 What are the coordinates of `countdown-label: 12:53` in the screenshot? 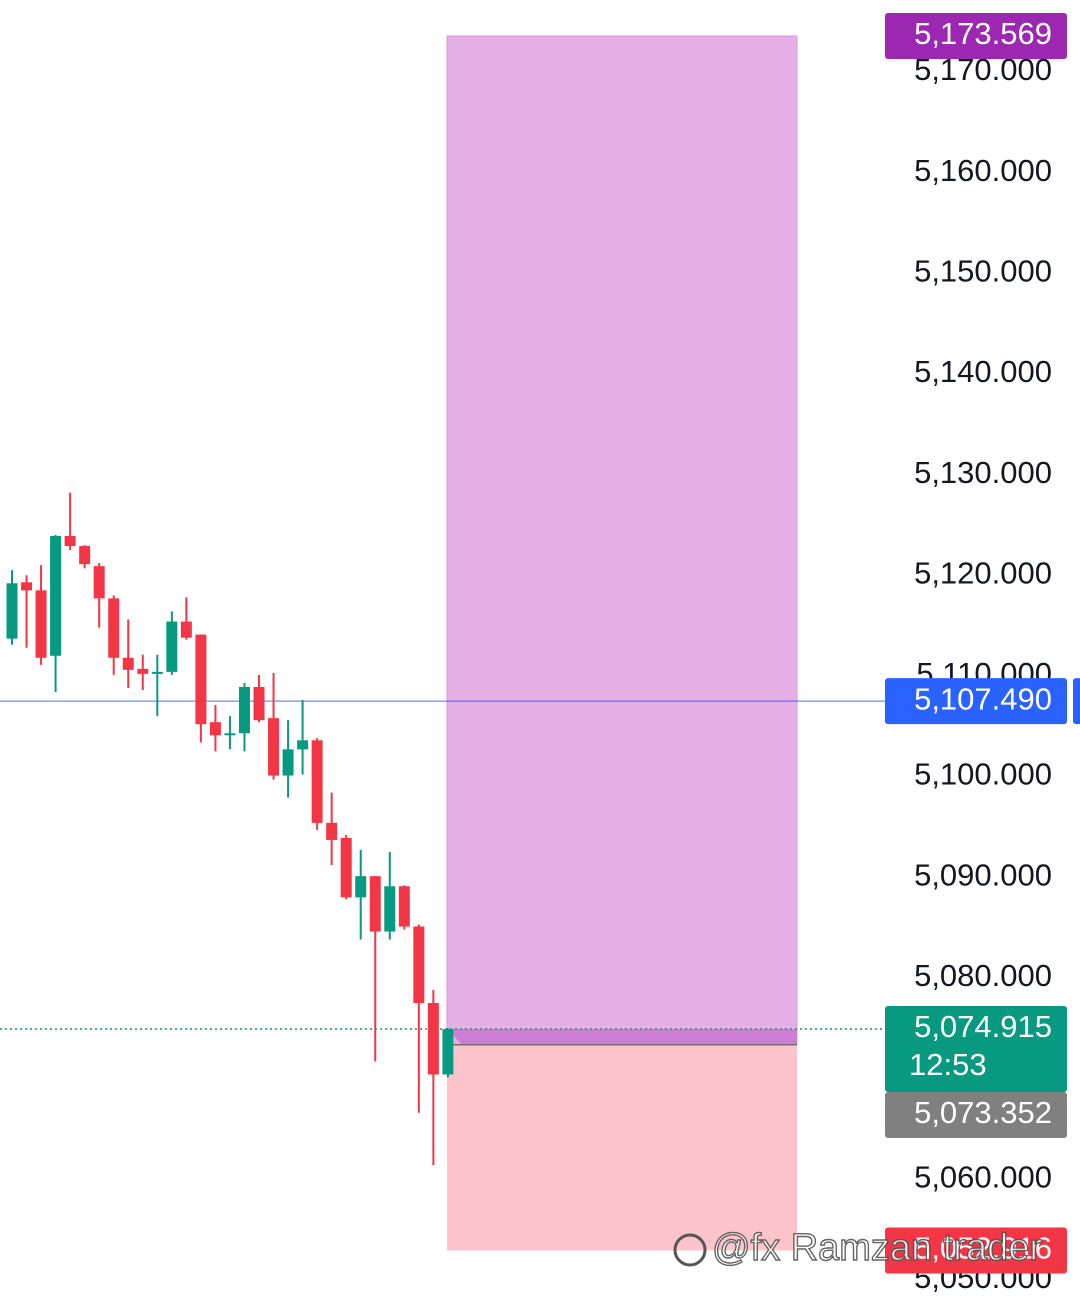 It's located at (948, 1064).